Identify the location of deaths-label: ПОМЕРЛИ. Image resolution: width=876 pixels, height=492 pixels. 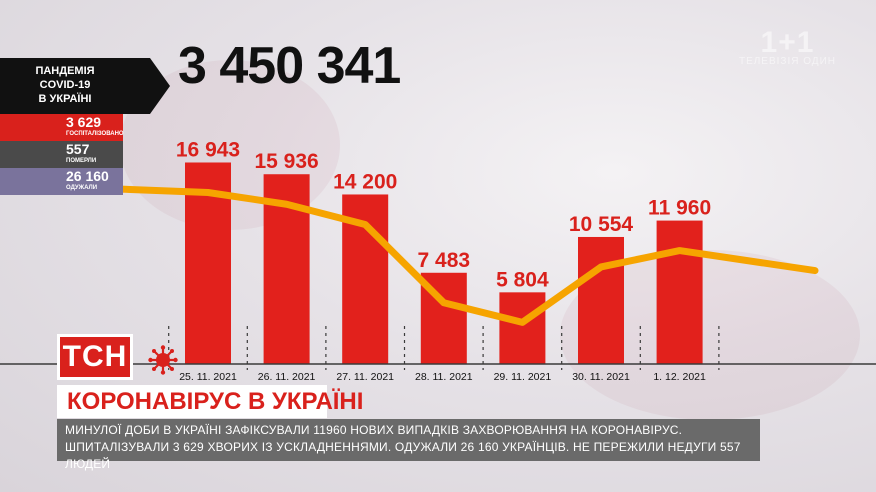
(81, 161).